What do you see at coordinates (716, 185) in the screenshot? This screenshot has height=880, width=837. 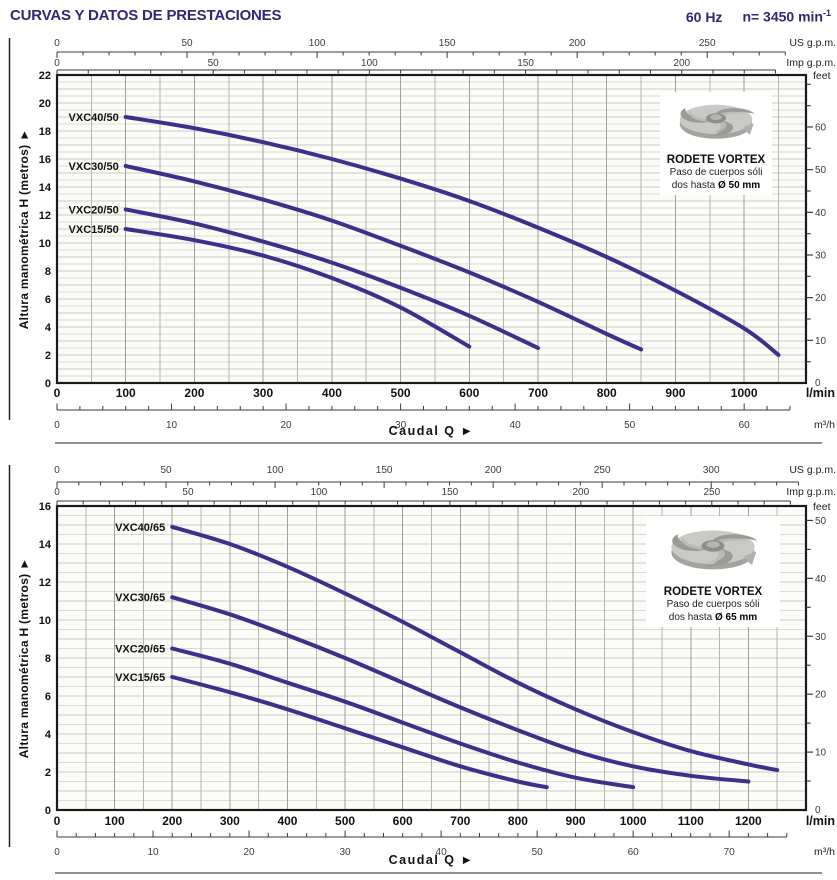 I see `inset-text-line2: dos hasta Ø 50 mm` at bounding box center [716, 185].